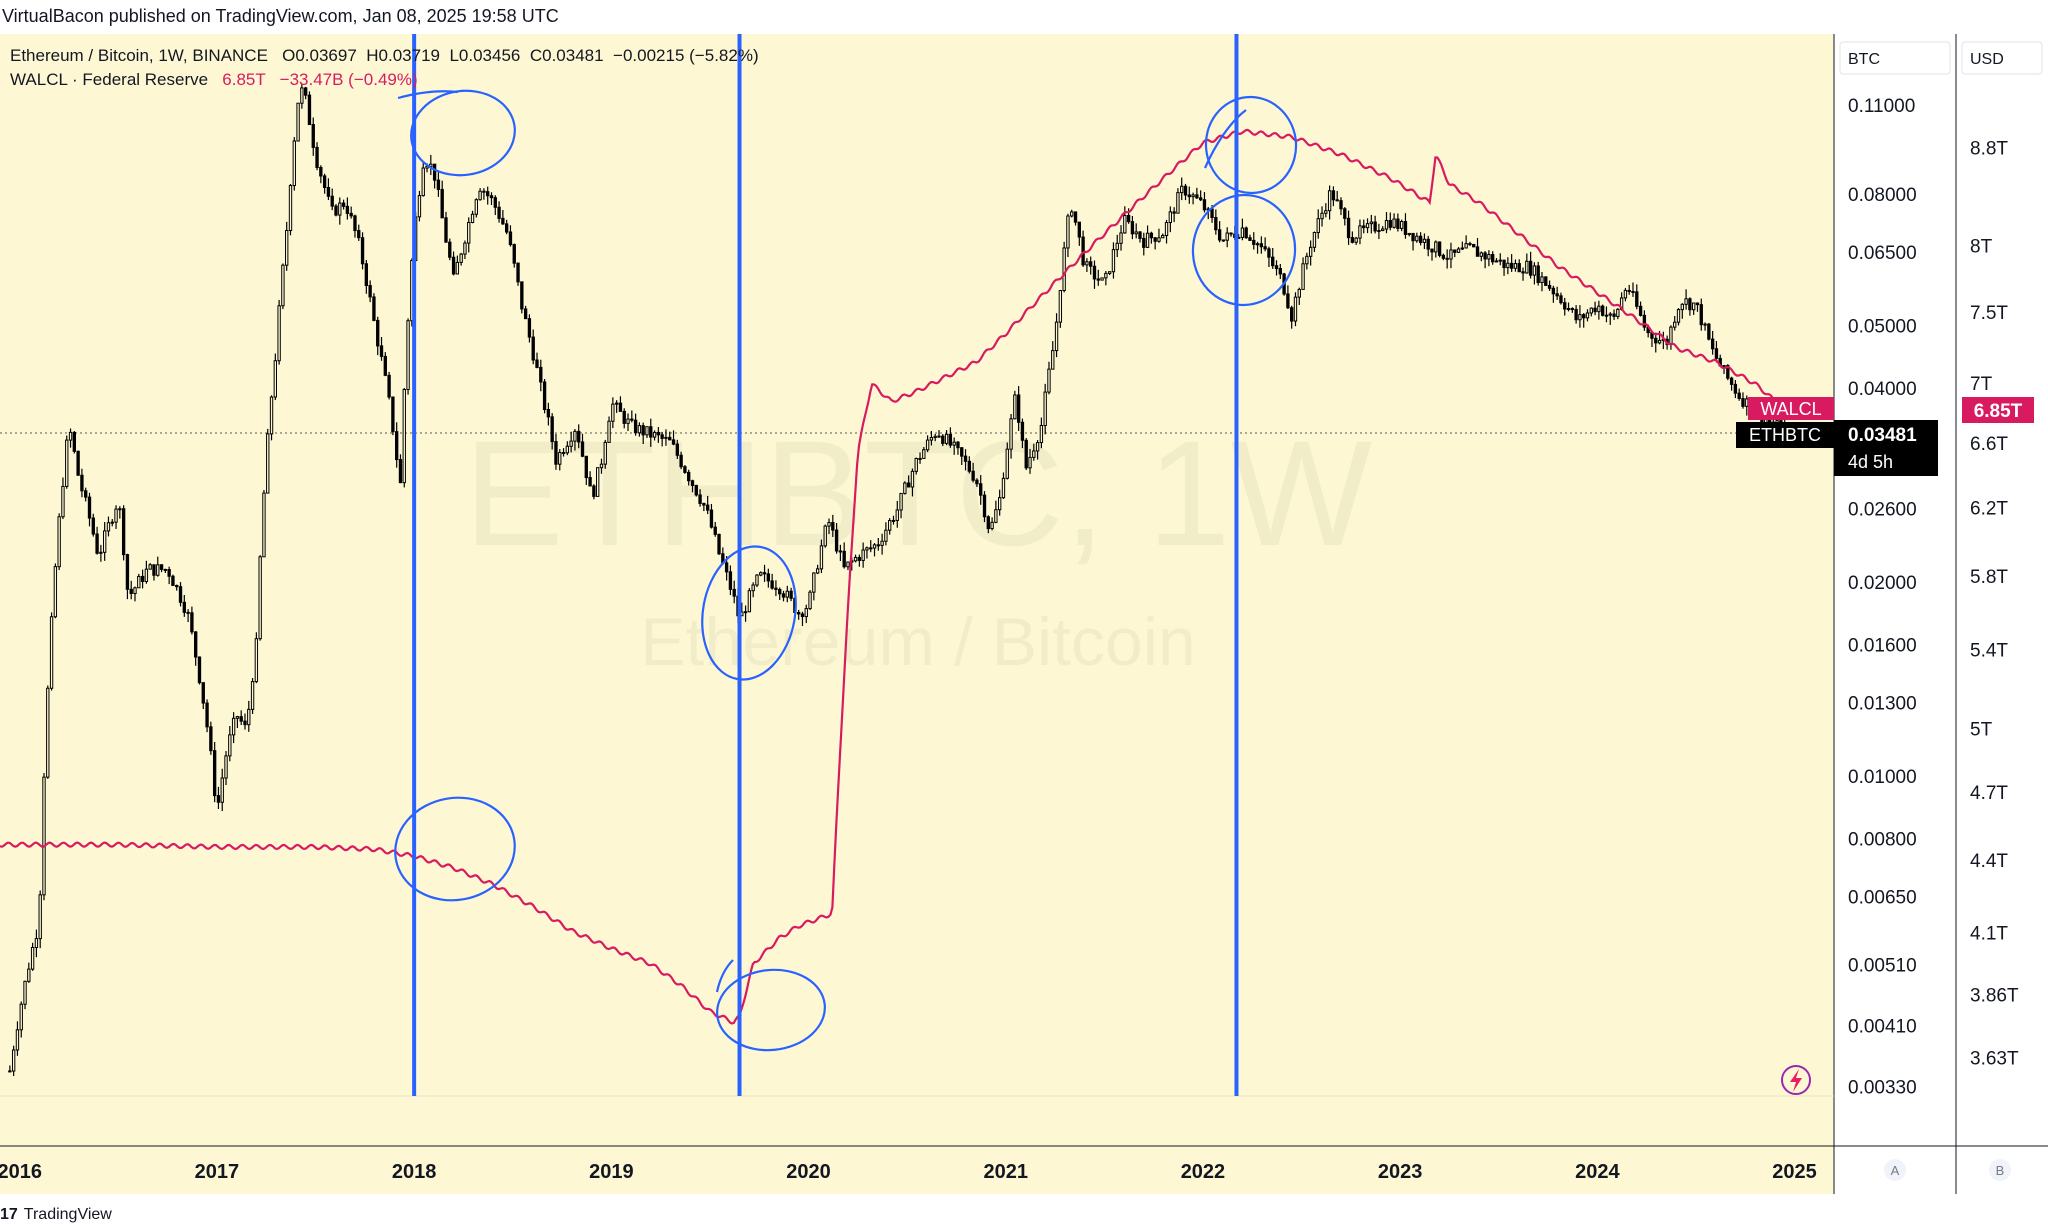  I want to click on auto-scale-button: A, so click(1895, 1170).